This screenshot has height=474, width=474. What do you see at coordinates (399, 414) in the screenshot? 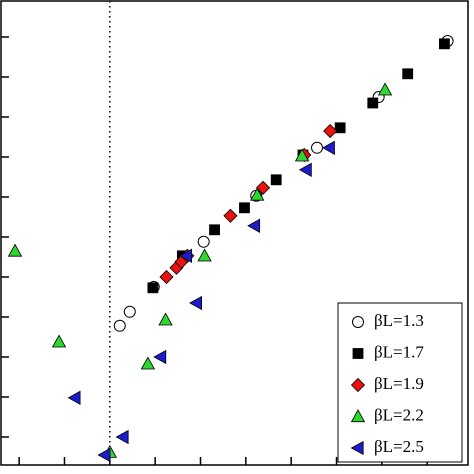
I see `legend-label: βL=2.2` at bounding box center [399, 414].